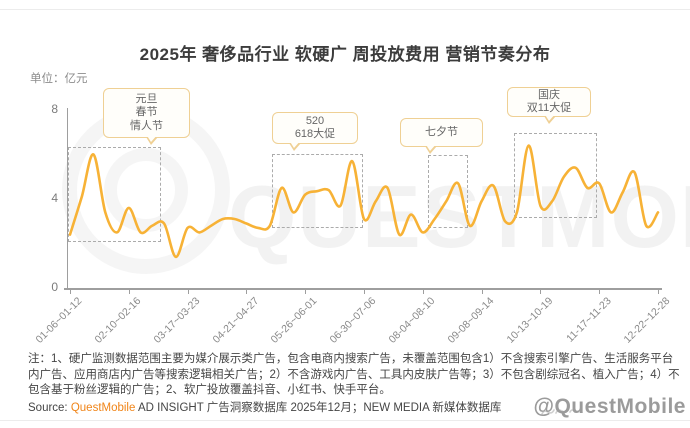 This screenshot has height=428, width=690. What do you see at coordinates (549, 94) in the screenshot?
I see `callout-label-line: 国庆` at bounding box center [549, 94].